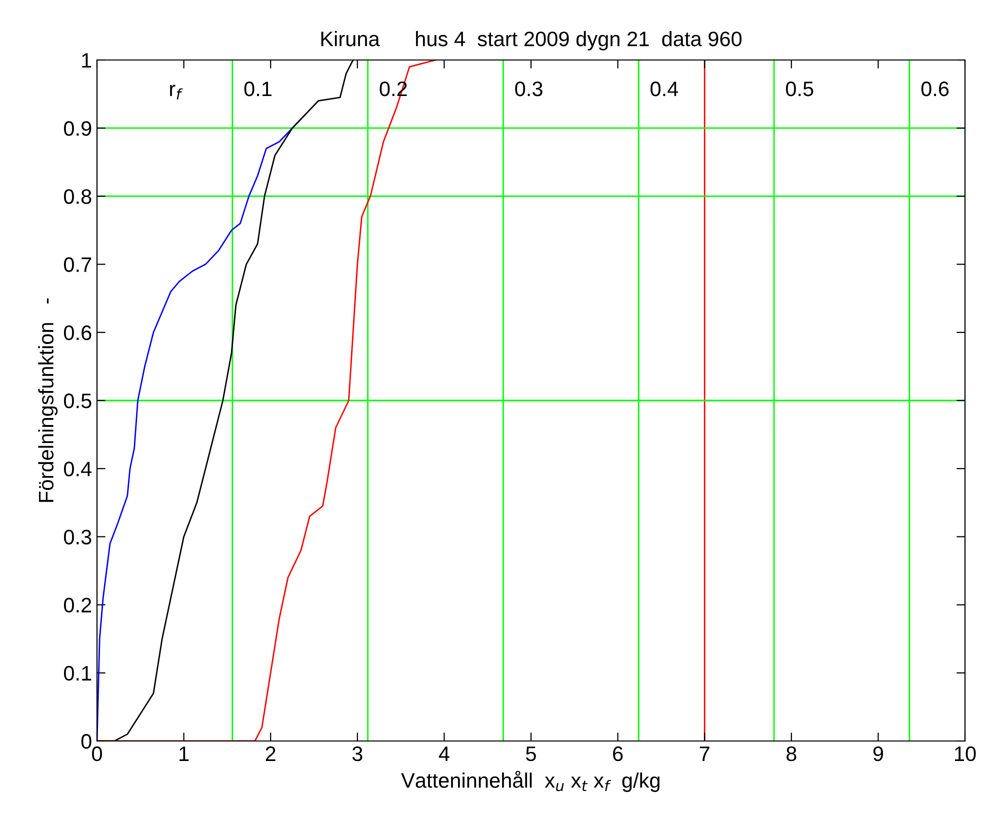  I want to click on chart-title: Kiruna hus 4 start 2009 dygn 21 data 960, so click(531, 40).